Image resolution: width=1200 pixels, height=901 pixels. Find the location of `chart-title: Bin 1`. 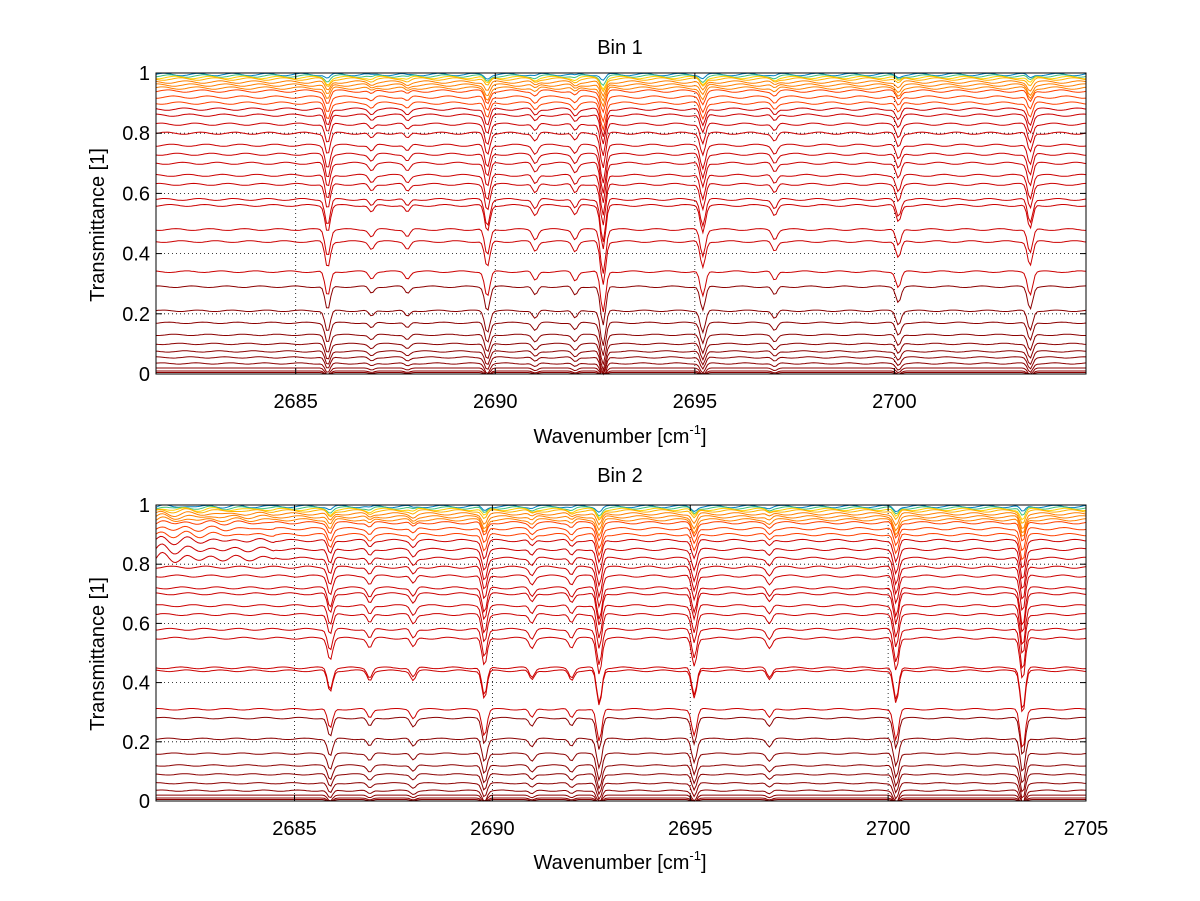

chart-title: Bin 1 is located at coordinates (620, 48).